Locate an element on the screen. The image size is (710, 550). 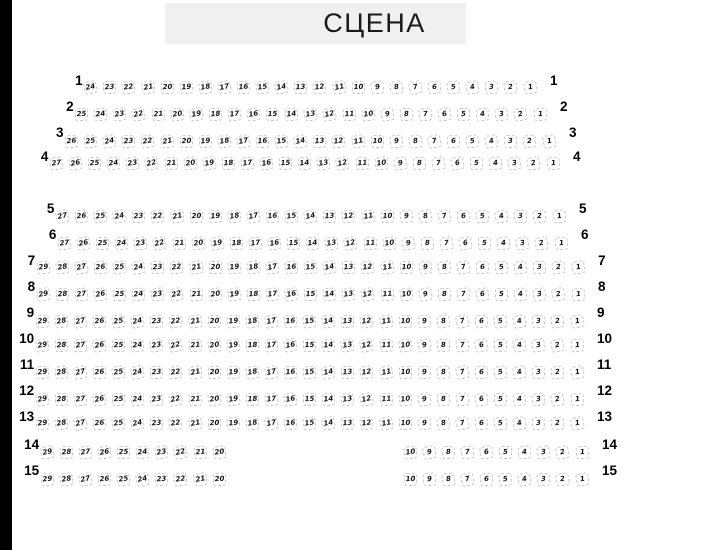
seat-row5-num22: 22 is located at coordinates (158, 216).